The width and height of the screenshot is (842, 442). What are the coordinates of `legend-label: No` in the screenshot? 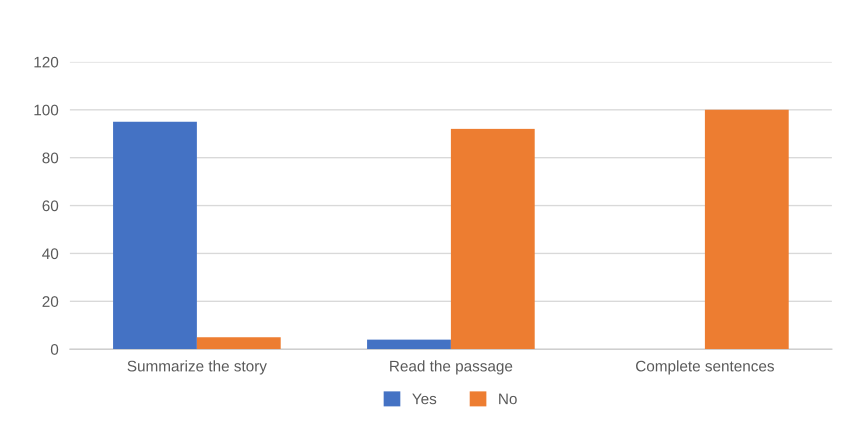 It's located at (508, 399).